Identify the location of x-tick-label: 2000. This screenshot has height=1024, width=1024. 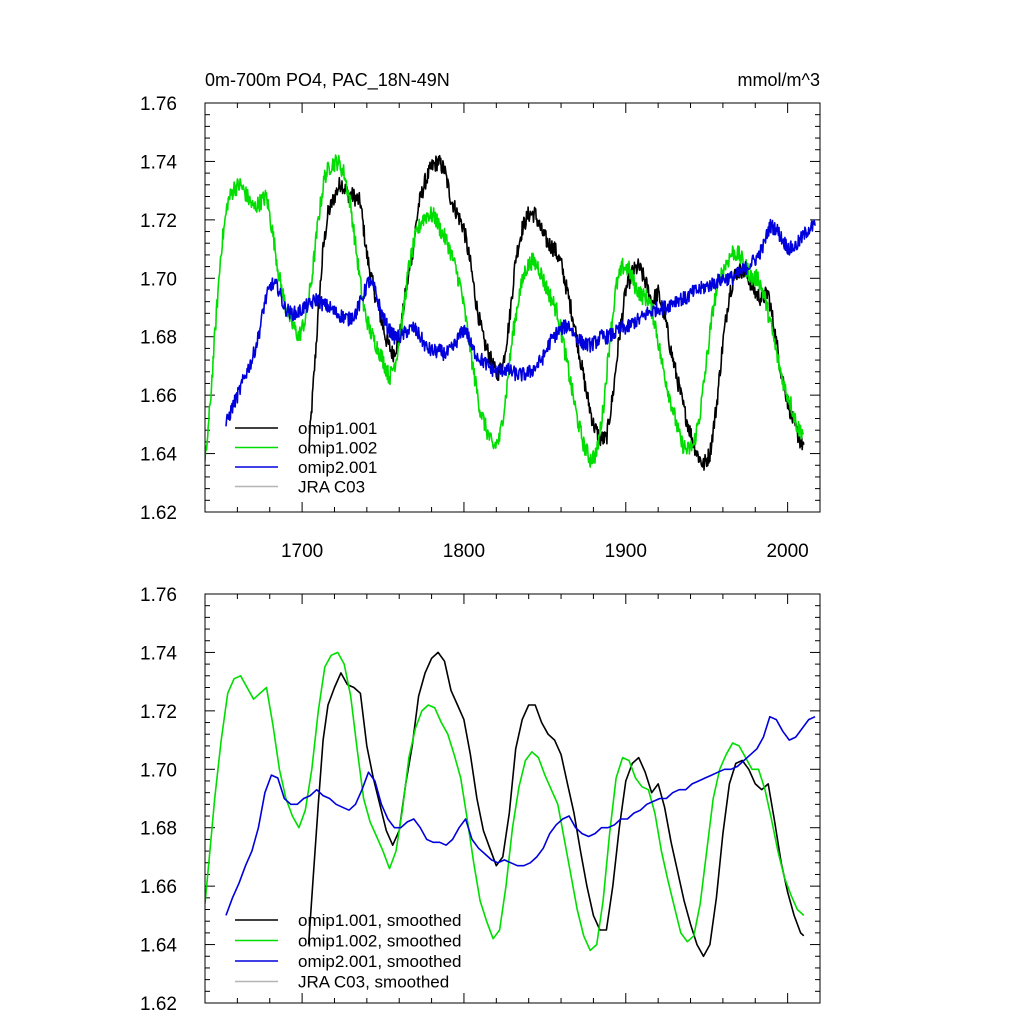
(787, 551).